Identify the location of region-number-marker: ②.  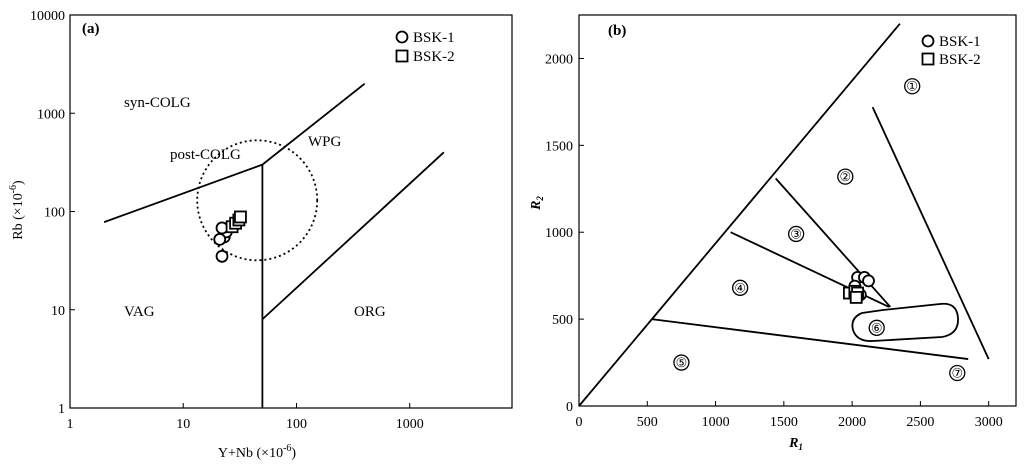
(845, 176).